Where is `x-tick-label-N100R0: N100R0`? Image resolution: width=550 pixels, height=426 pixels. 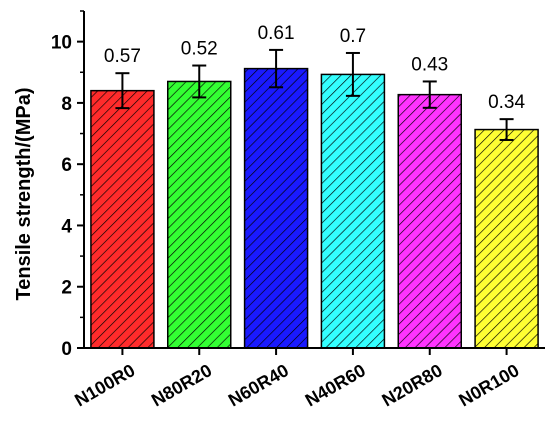
x-tick-label-N100R0: N100R0 is located at coordinates (104, 385).